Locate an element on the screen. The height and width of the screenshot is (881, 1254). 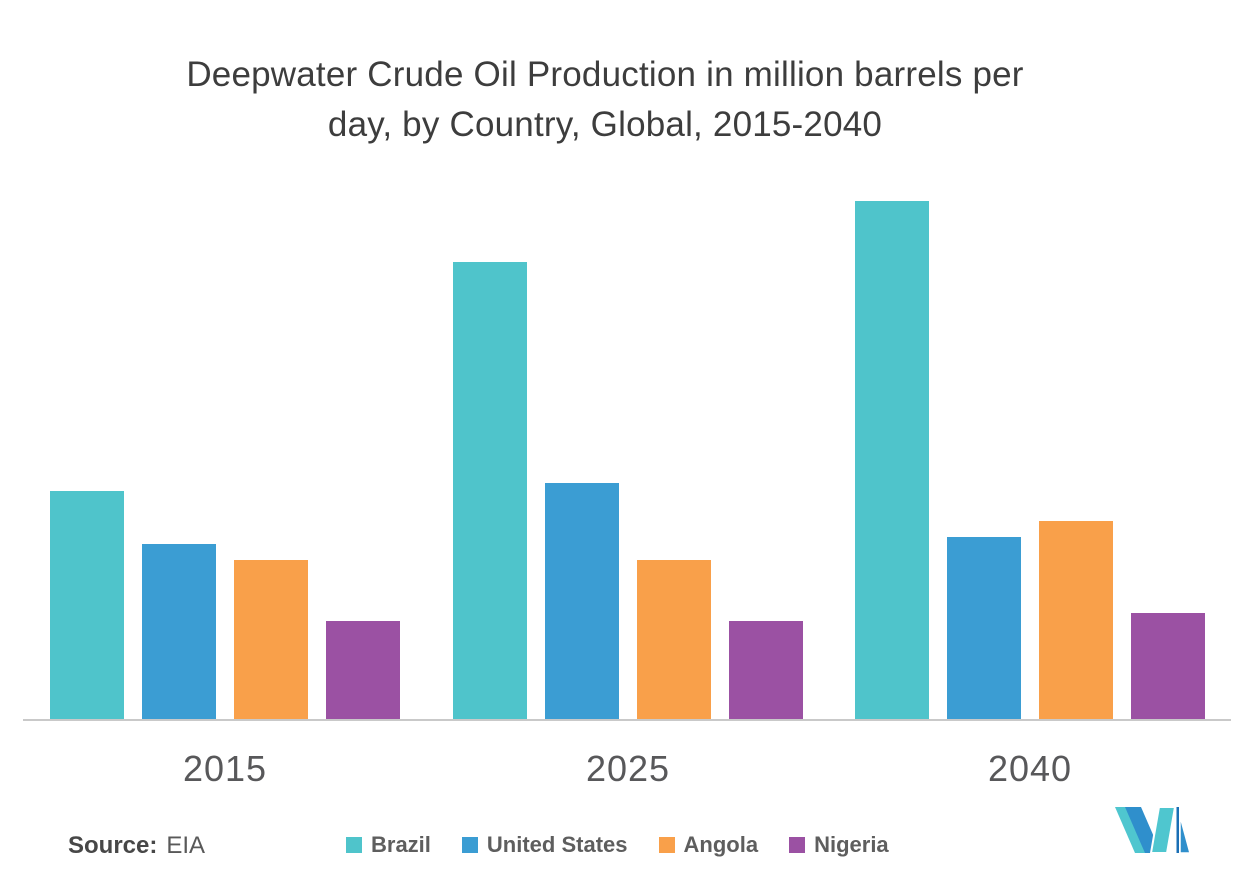
legend: Brazil United States Angola Nigeria is located at coordinates (617, 845).